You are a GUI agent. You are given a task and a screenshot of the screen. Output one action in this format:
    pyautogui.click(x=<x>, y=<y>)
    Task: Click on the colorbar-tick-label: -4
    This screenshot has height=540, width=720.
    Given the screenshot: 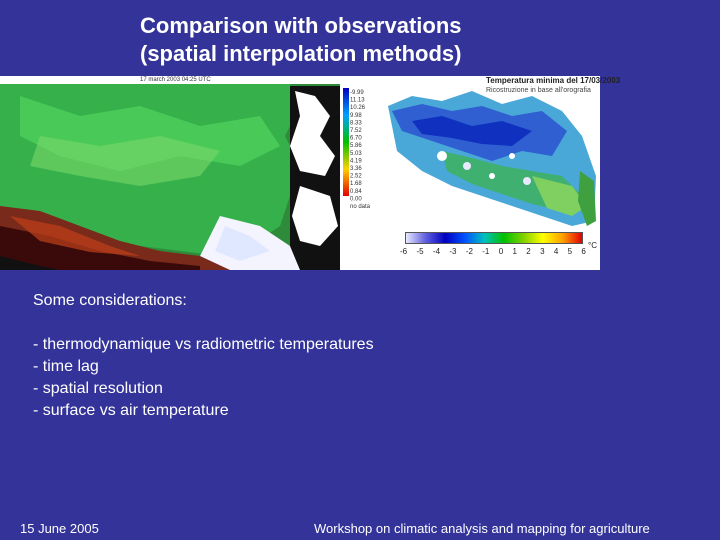 What is the action you would take?
    pyautogui.click(x=436, y=251)
    